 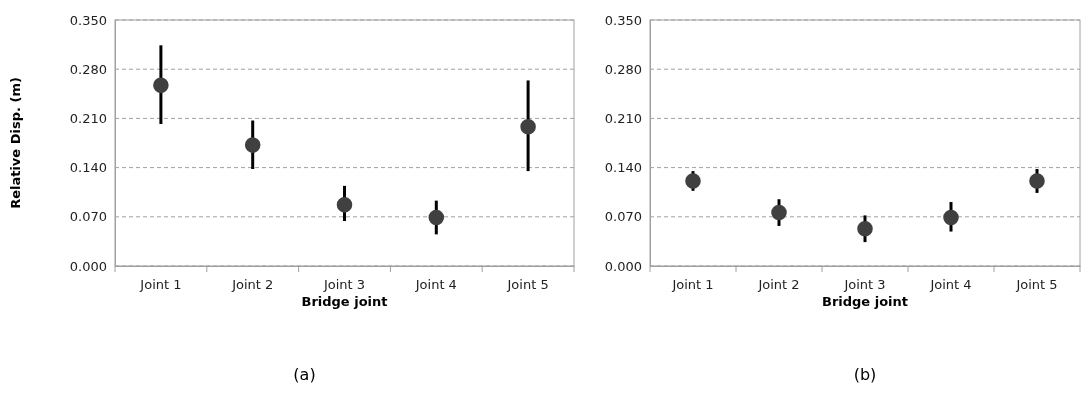 I want to click on text: (b), so click(x=865, y=374).